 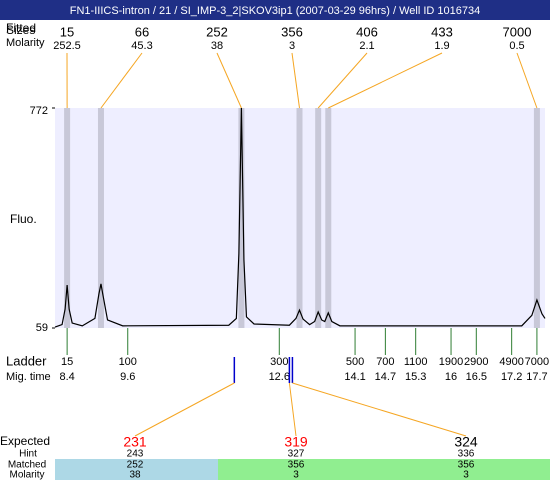 What do you see at coordinates (23, 219) in the screenshot?
I see `y-label: Fluo.` at bounding box center [23, 219].